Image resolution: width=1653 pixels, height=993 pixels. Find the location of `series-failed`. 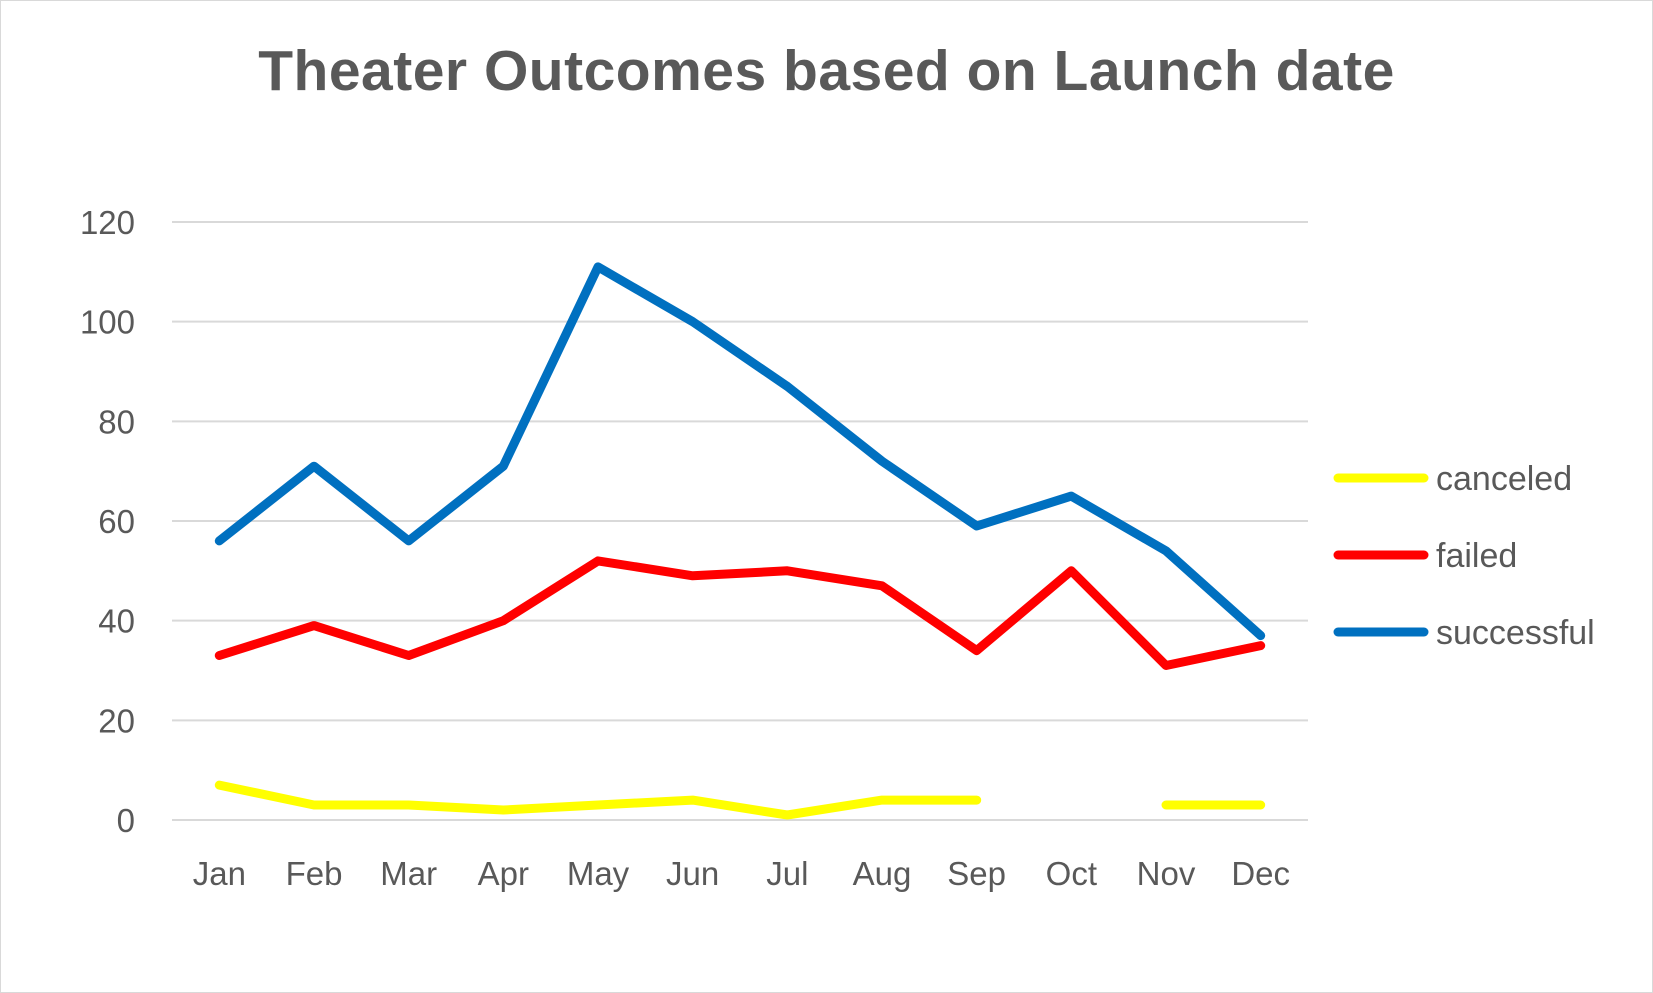

series-failed is located at coordinates (740, 613).